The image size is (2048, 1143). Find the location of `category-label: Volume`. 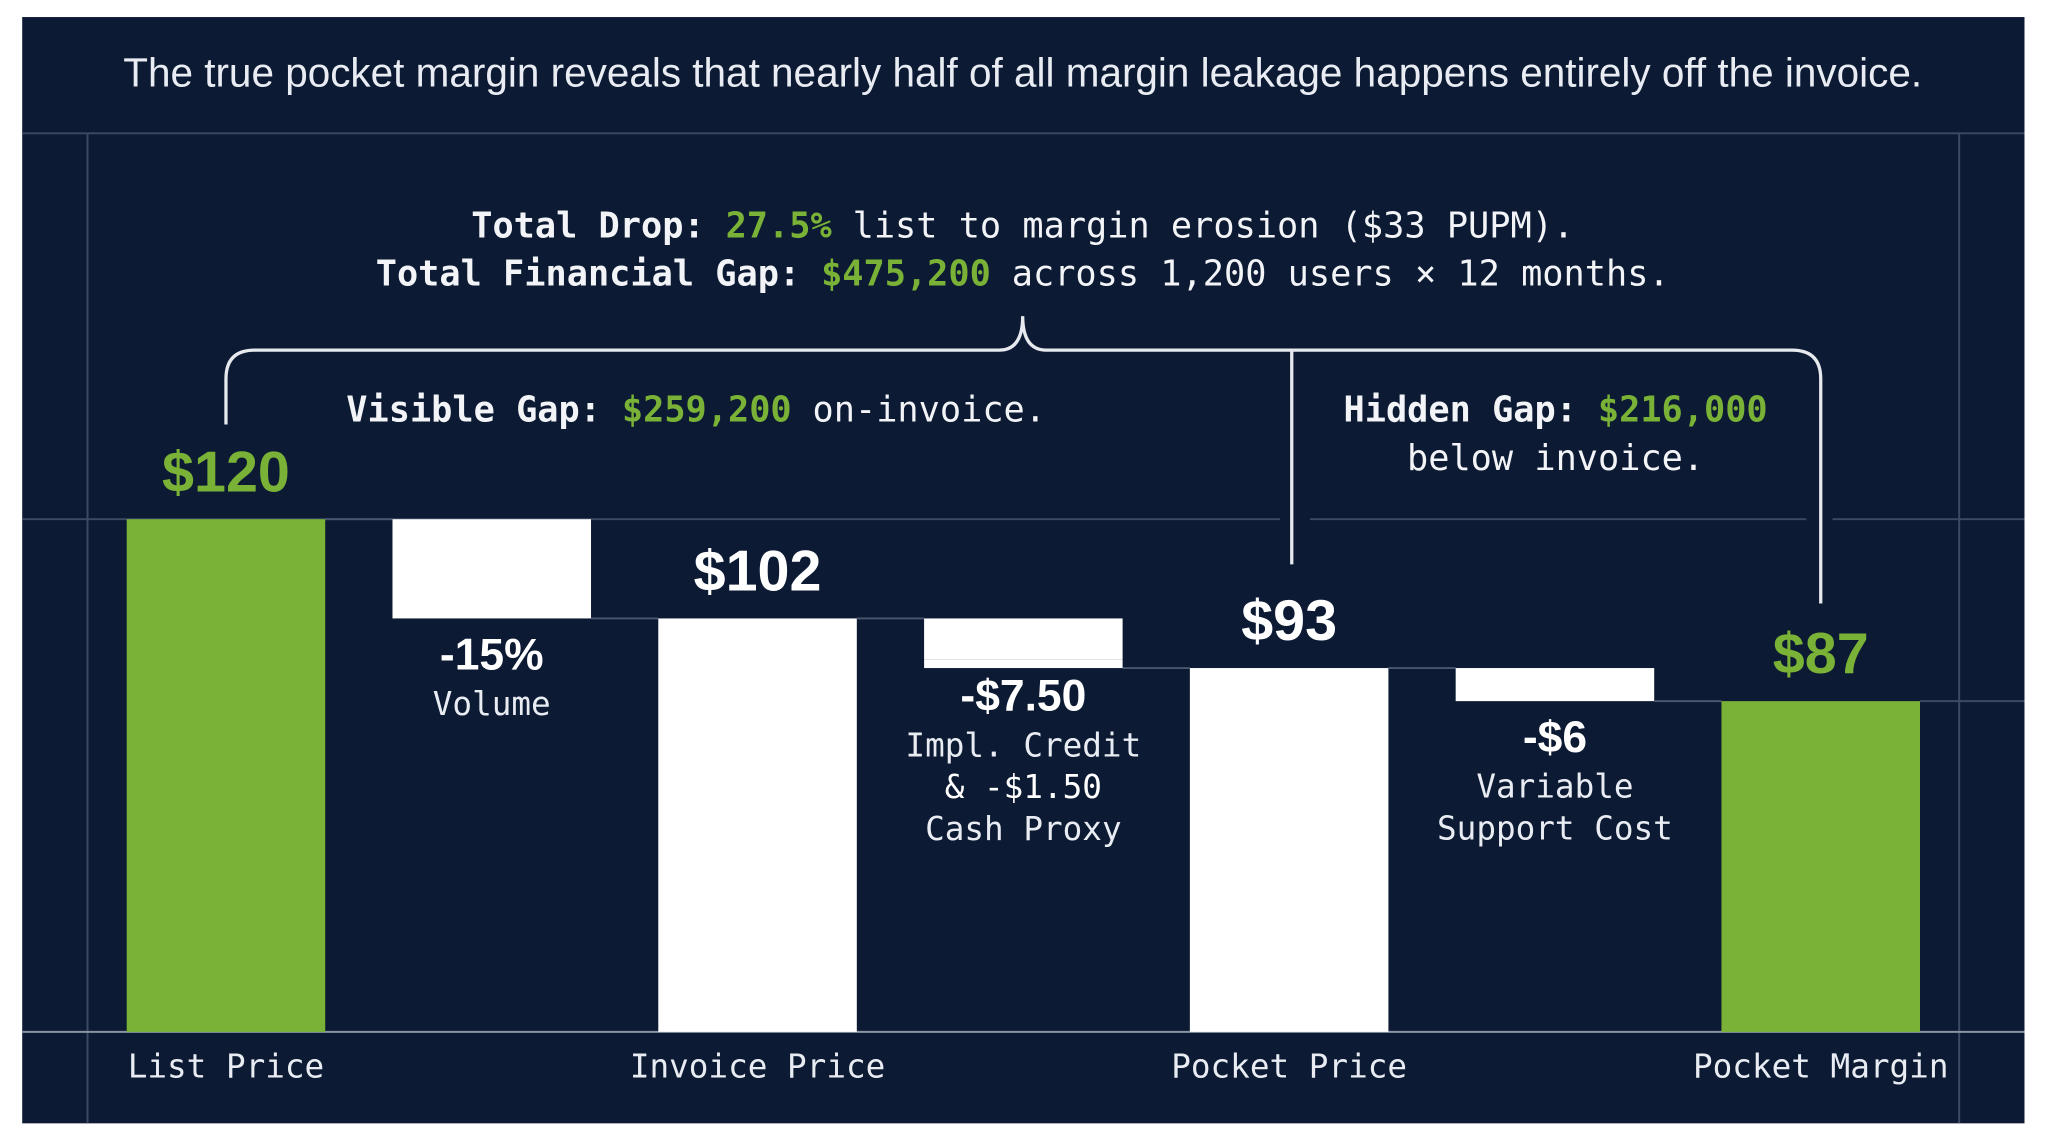

category-label: Volume is located at coordinates (492, 704).